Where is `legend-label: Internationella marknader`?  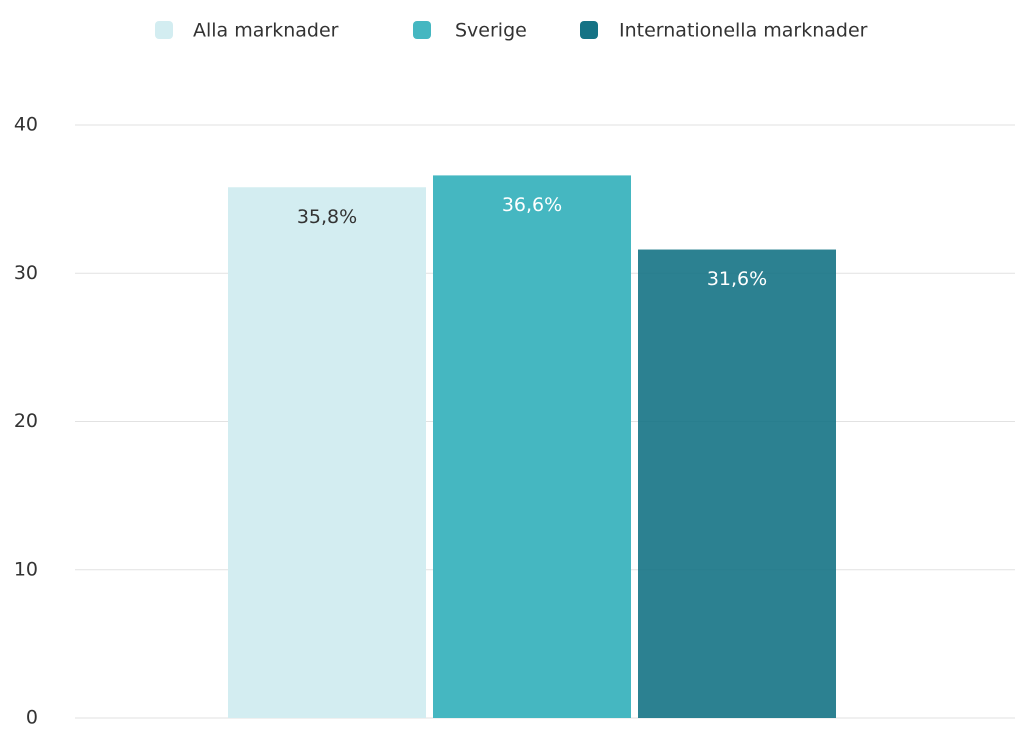 legend-label: Internationella marknader is located at coordinates (743, 31).